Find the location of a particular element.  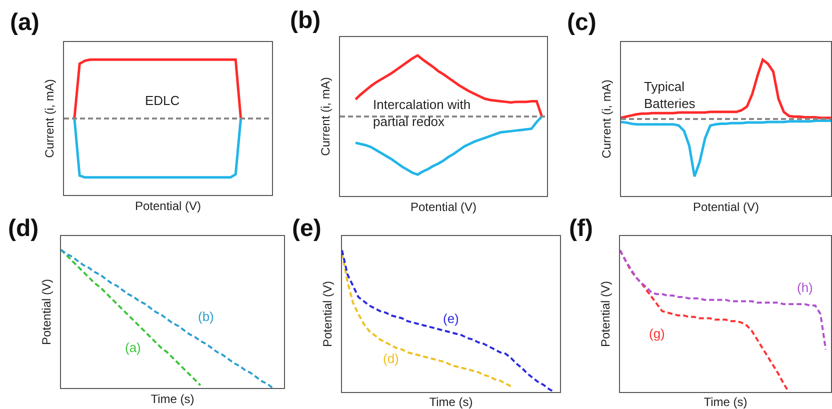

series-label: (a) is located at coordinates (133, 347).